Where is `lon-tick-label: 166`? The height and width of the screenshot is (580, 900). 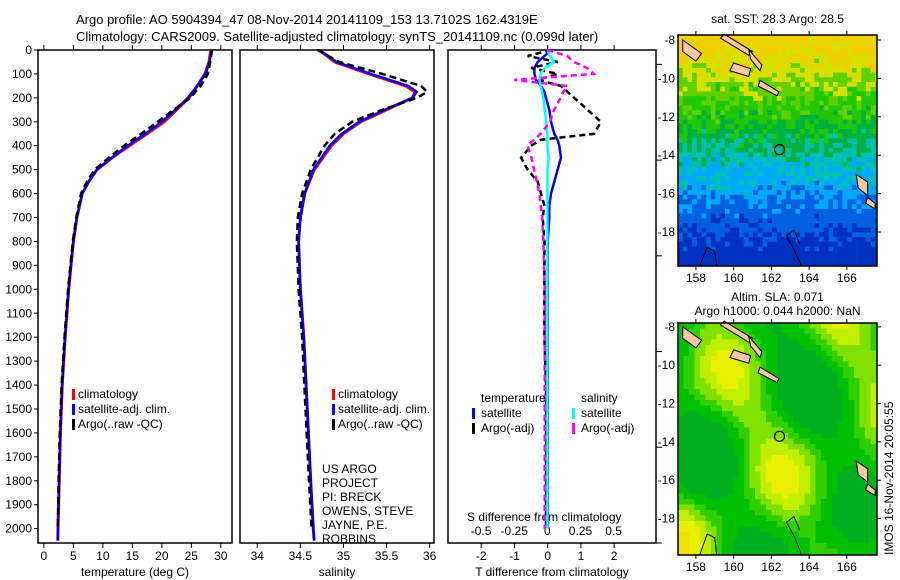
lon-tick-label: 166 is located at coordinates (847, 278).